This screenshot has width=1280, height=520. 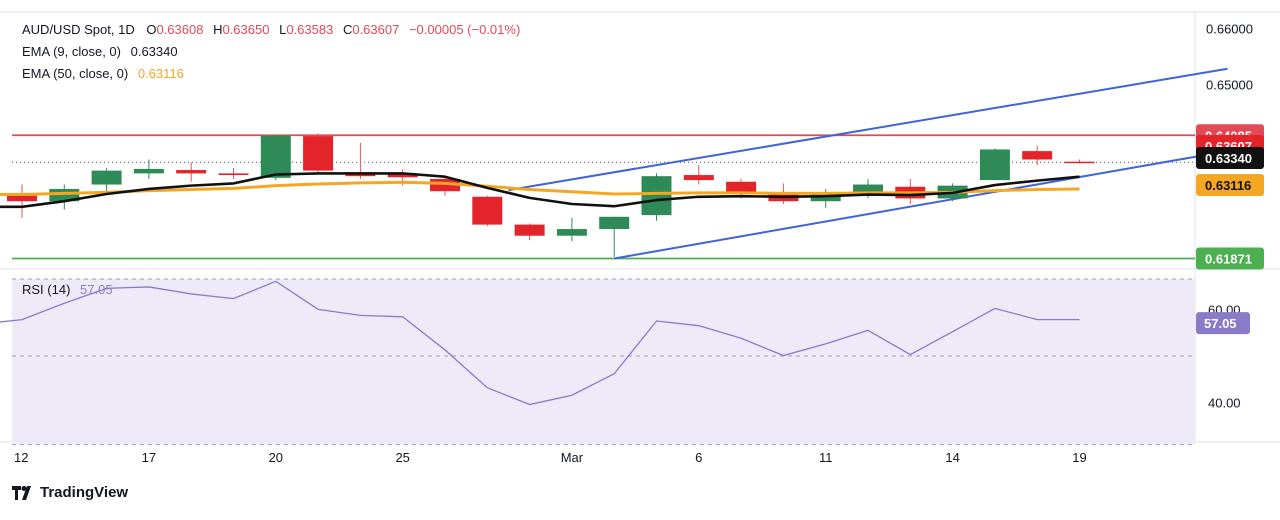 What do you see at coordinates (698, 457) in the screenshot?
I see `time-axis-label: 6` at bounding box center [698, 457].